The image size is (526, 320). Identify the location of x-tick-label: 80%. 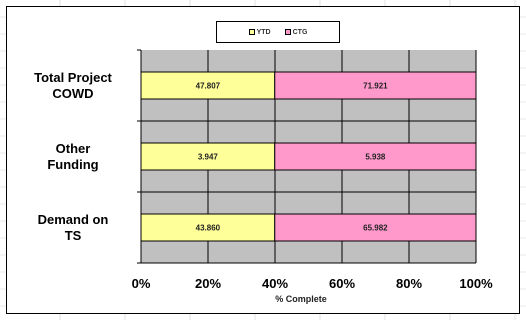
(409, 283).